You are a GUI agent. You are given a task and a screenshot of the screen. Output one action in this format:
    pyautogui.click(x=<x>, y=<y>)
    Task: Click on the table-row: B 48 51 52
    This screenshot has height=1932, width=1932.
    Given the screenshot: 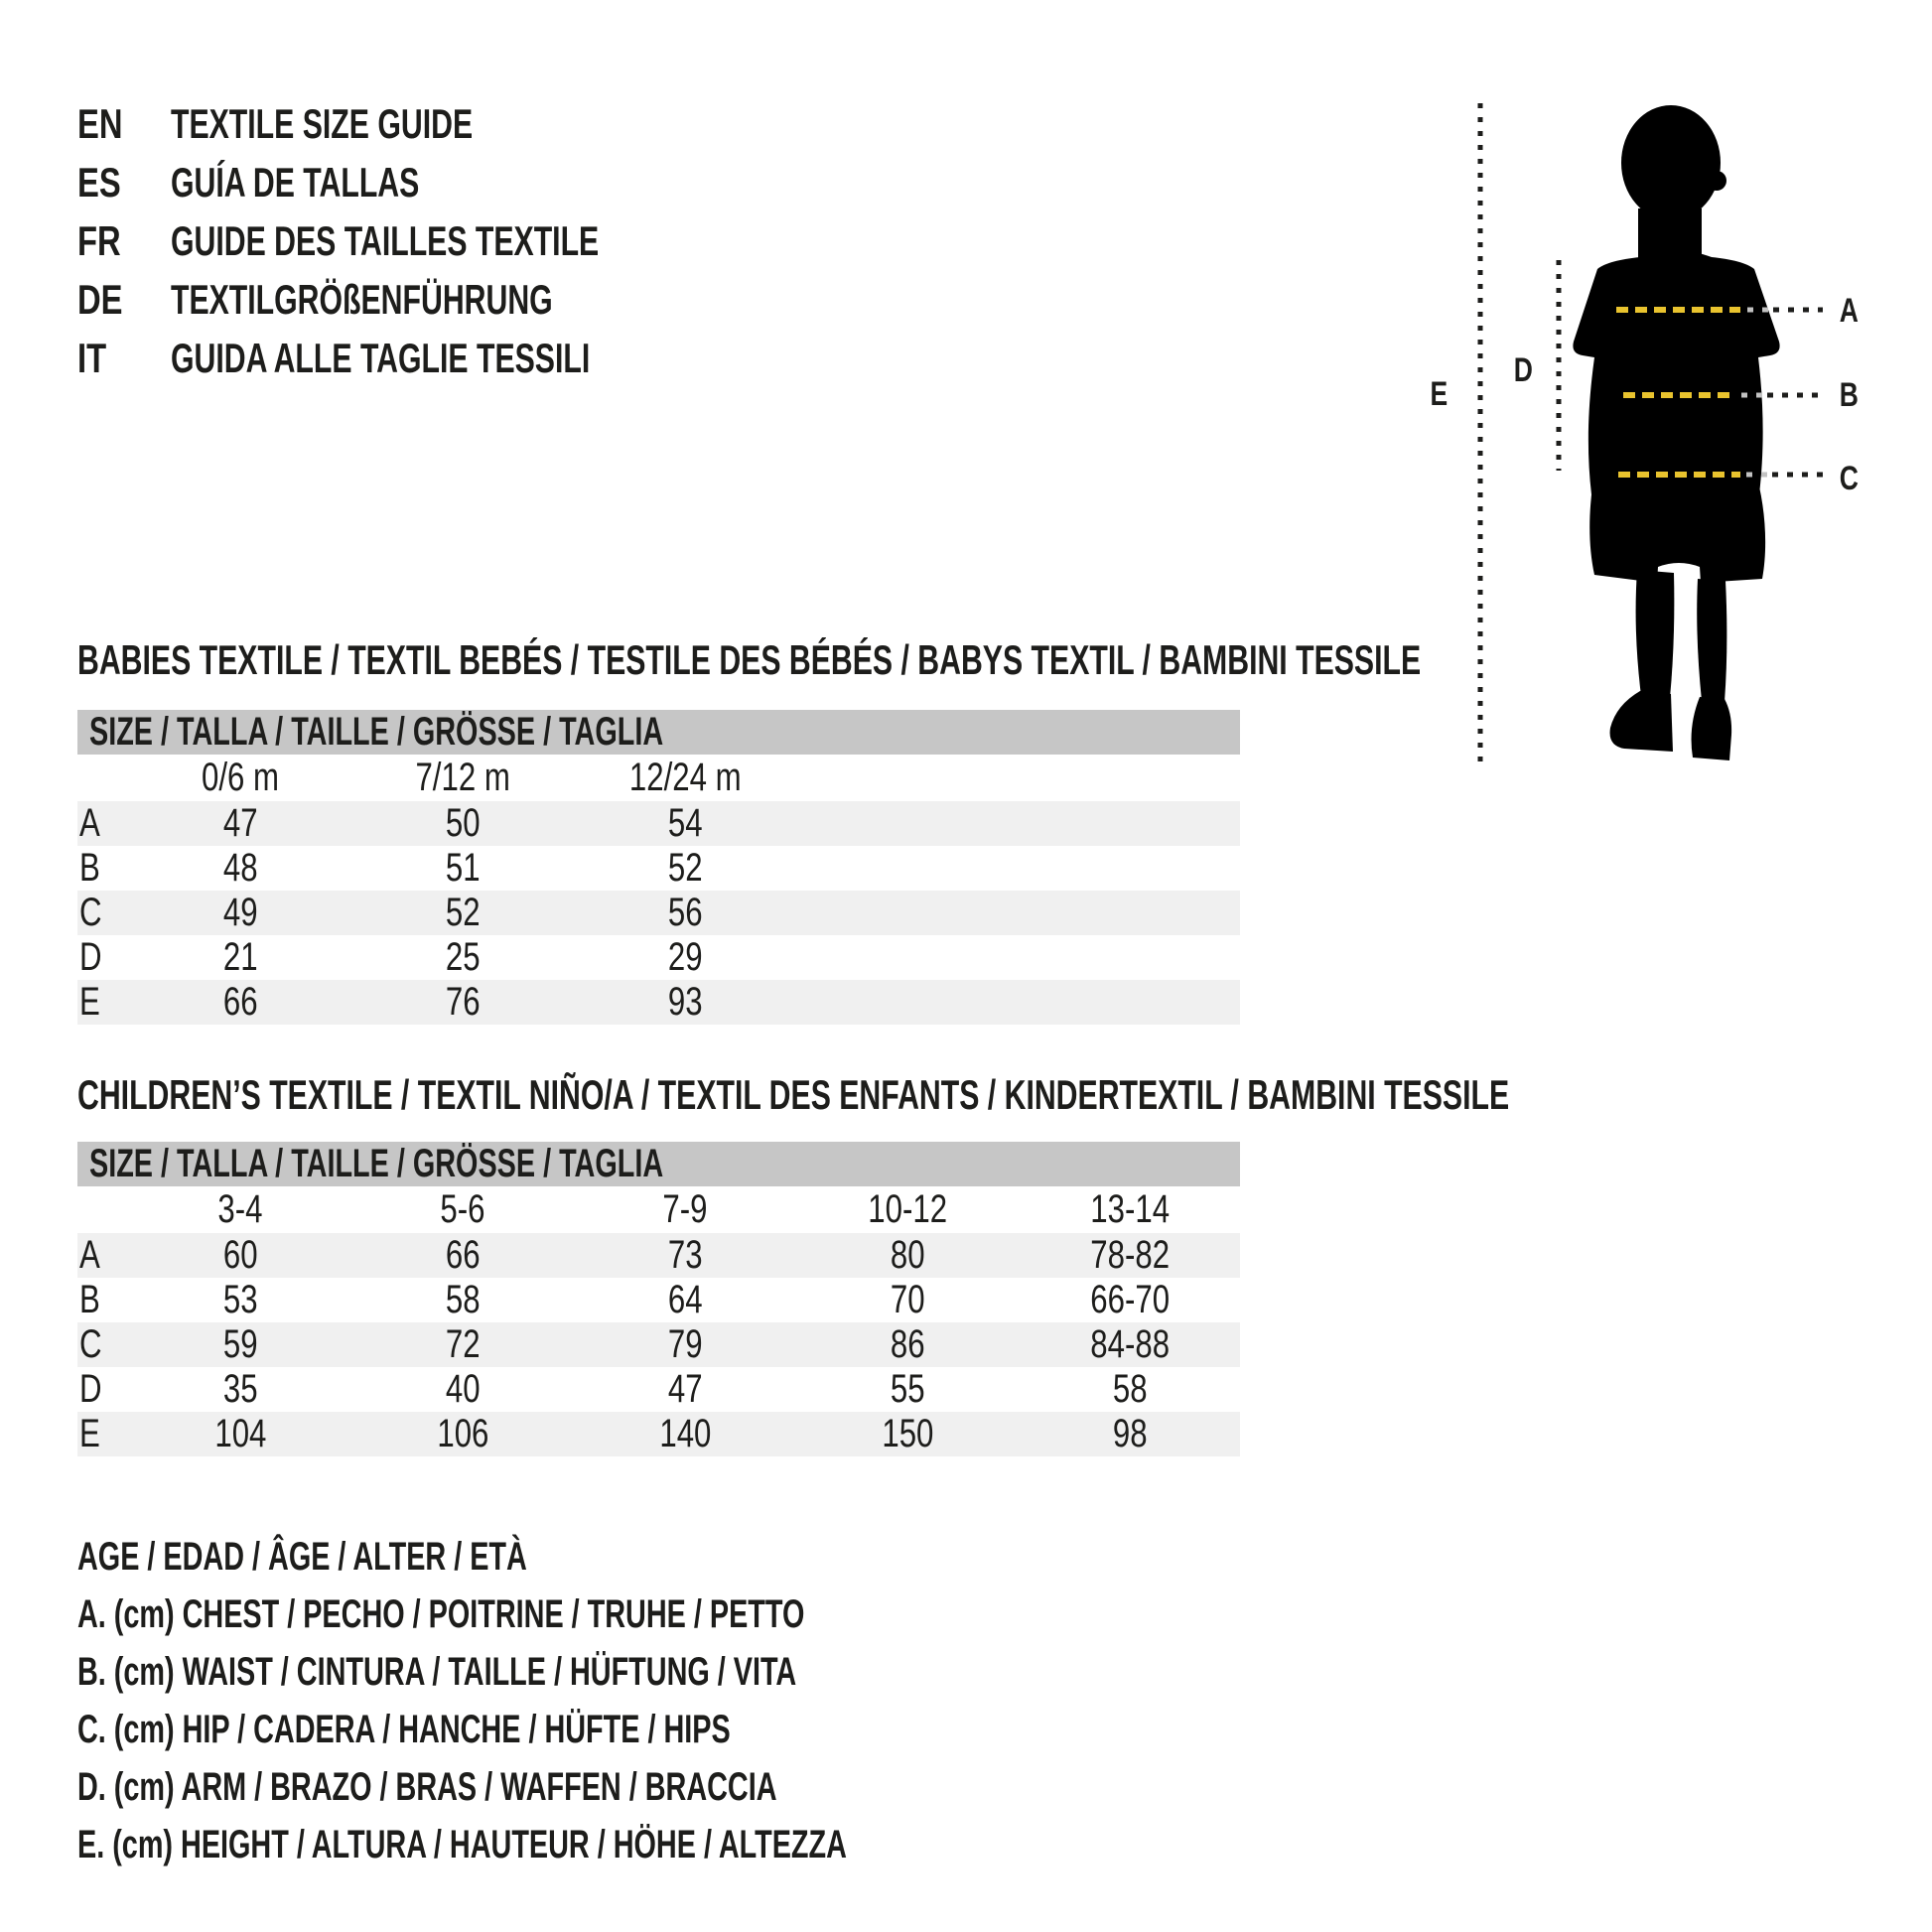 What is the action you would take?
    pyautogui.click(x=658, y=869)
    